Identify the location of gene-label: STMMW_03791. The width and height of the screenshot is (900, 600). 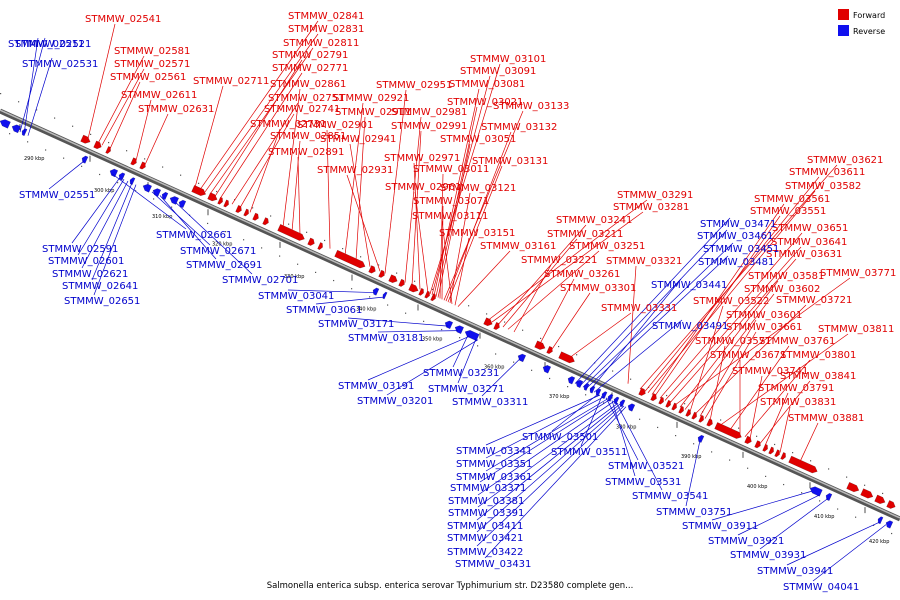
(796, 388).